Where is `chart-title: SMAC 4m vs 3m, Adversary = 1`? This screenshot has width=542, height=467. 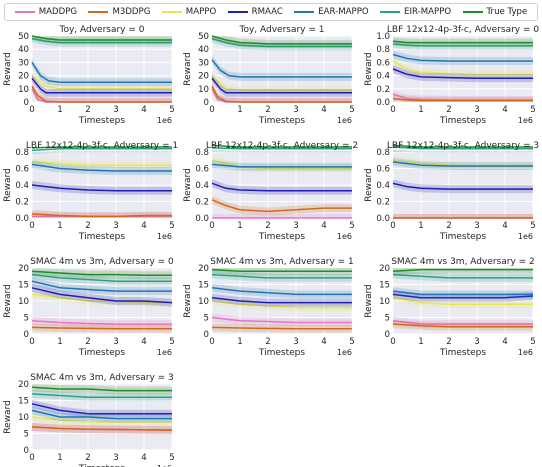
chart-title: SMAC 4m vs 3m, Adversary = 1 is located at coordinates (282, 262).